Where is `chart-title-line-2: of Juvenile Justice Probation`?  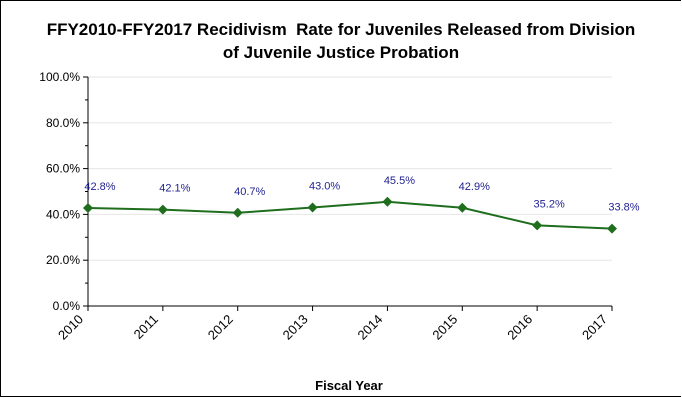 chart-title-line-2: of Juvenile Justice Probation is located at coordinates (341, 52).